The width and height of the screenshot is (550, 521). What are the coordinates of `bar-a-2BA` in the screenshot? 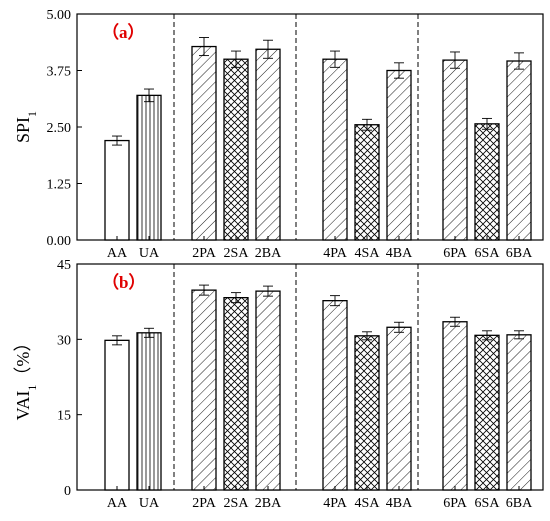 It's located at (268, 144).